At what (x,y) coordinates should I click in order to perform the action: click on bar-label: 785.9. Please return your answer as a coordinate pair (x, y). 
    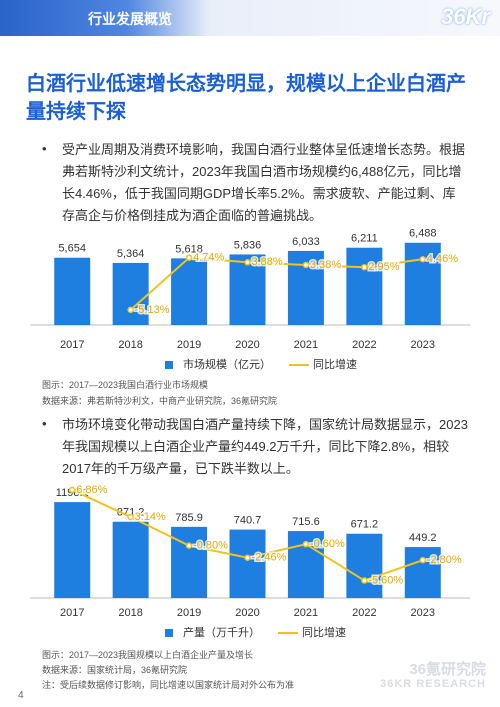
    Looking at the image, I should click on (189, 518).